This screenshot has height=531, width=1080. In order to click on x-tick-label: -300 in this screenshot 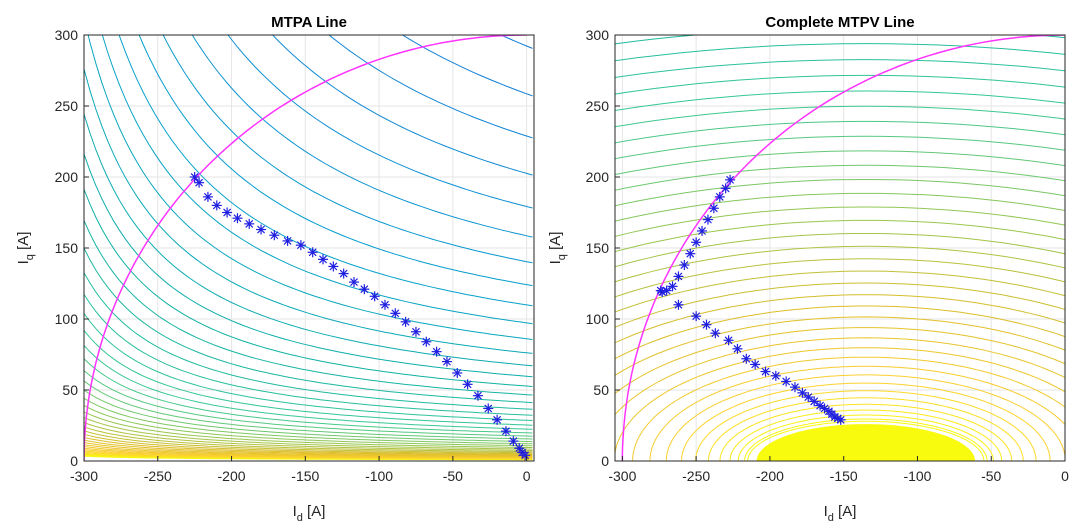, I will do `click(622, 476)`.